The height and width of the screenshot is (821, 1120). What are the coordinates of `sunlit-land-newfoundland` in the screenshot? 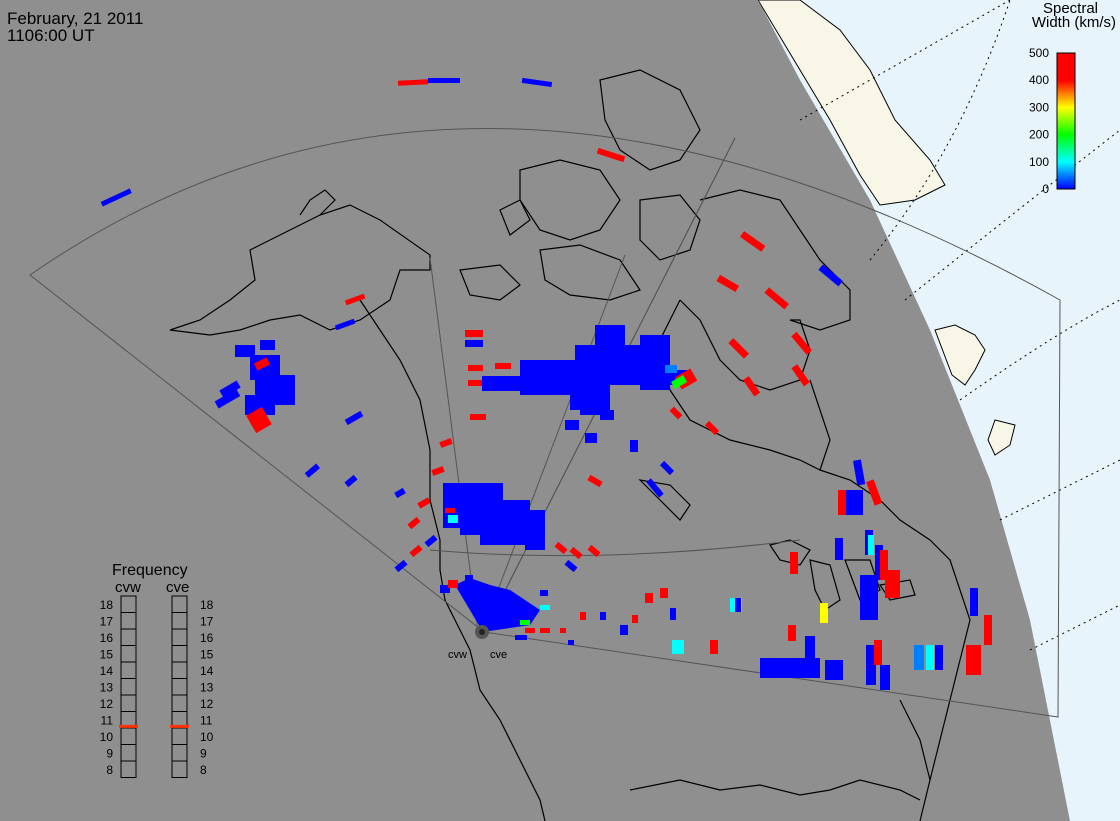 It's located at (1001, 437).